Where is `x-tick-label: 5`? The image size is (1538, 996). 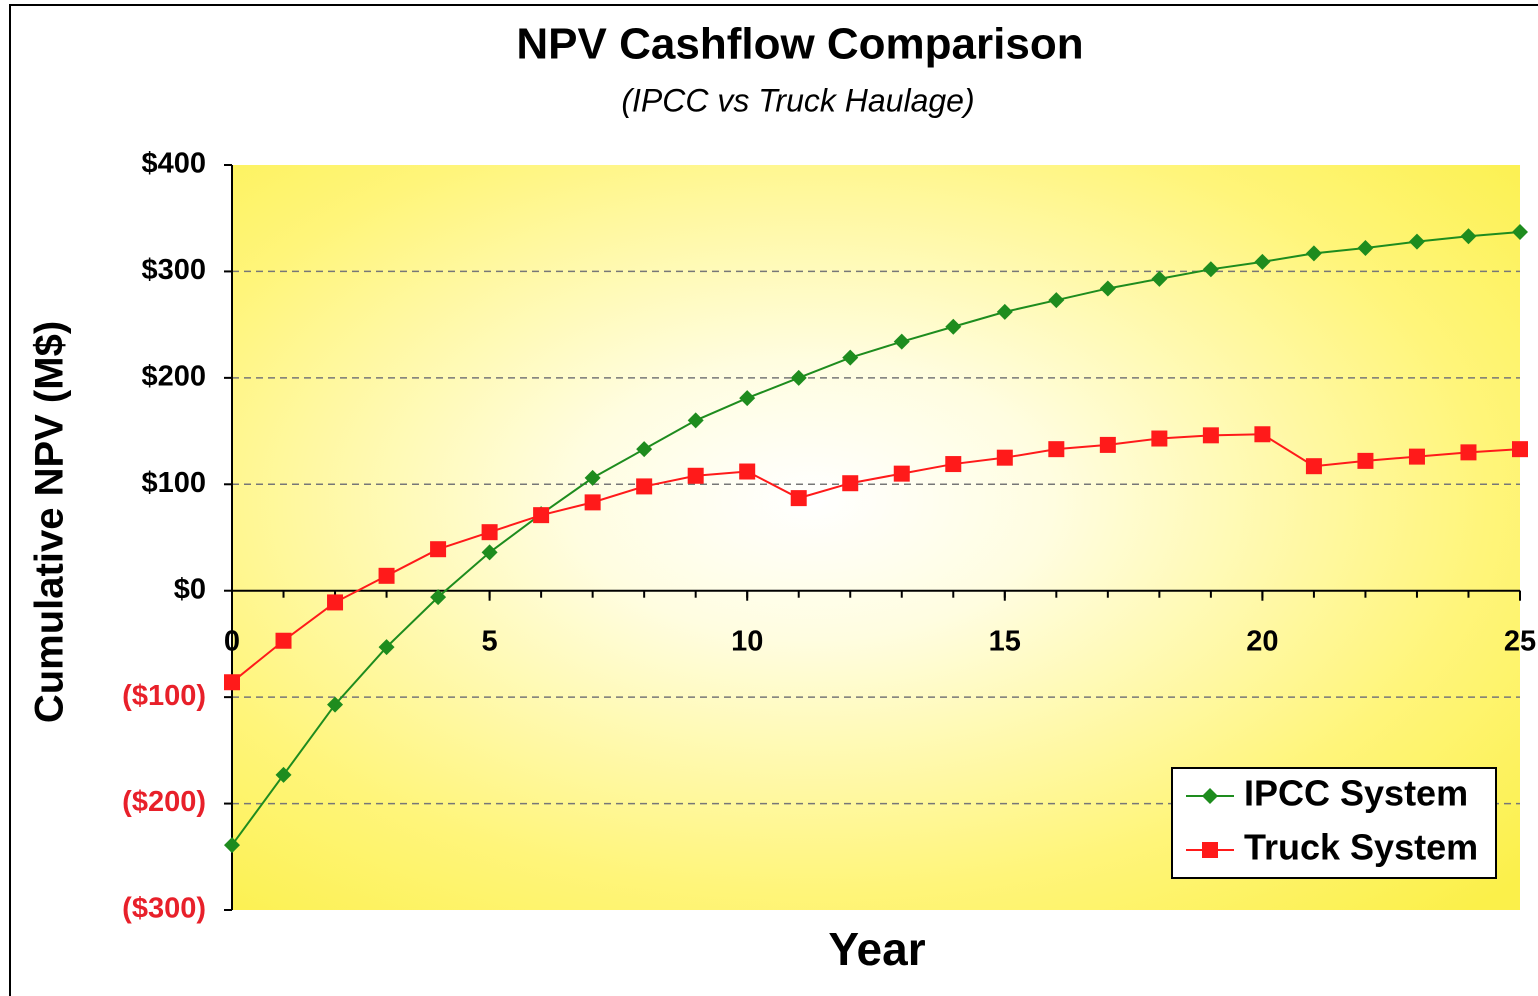
x-tick-label: 5 is located at coordinates (490, 641).